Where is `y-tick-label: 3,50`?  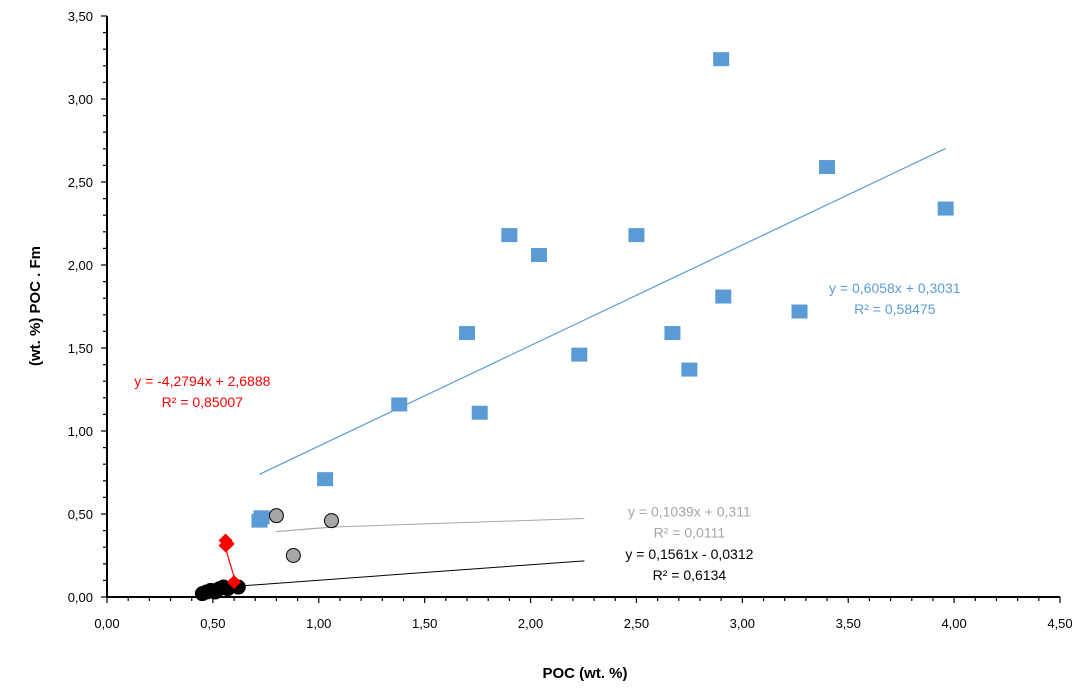
y-tick-label: 3,50 is located at coordinates (80, 16).